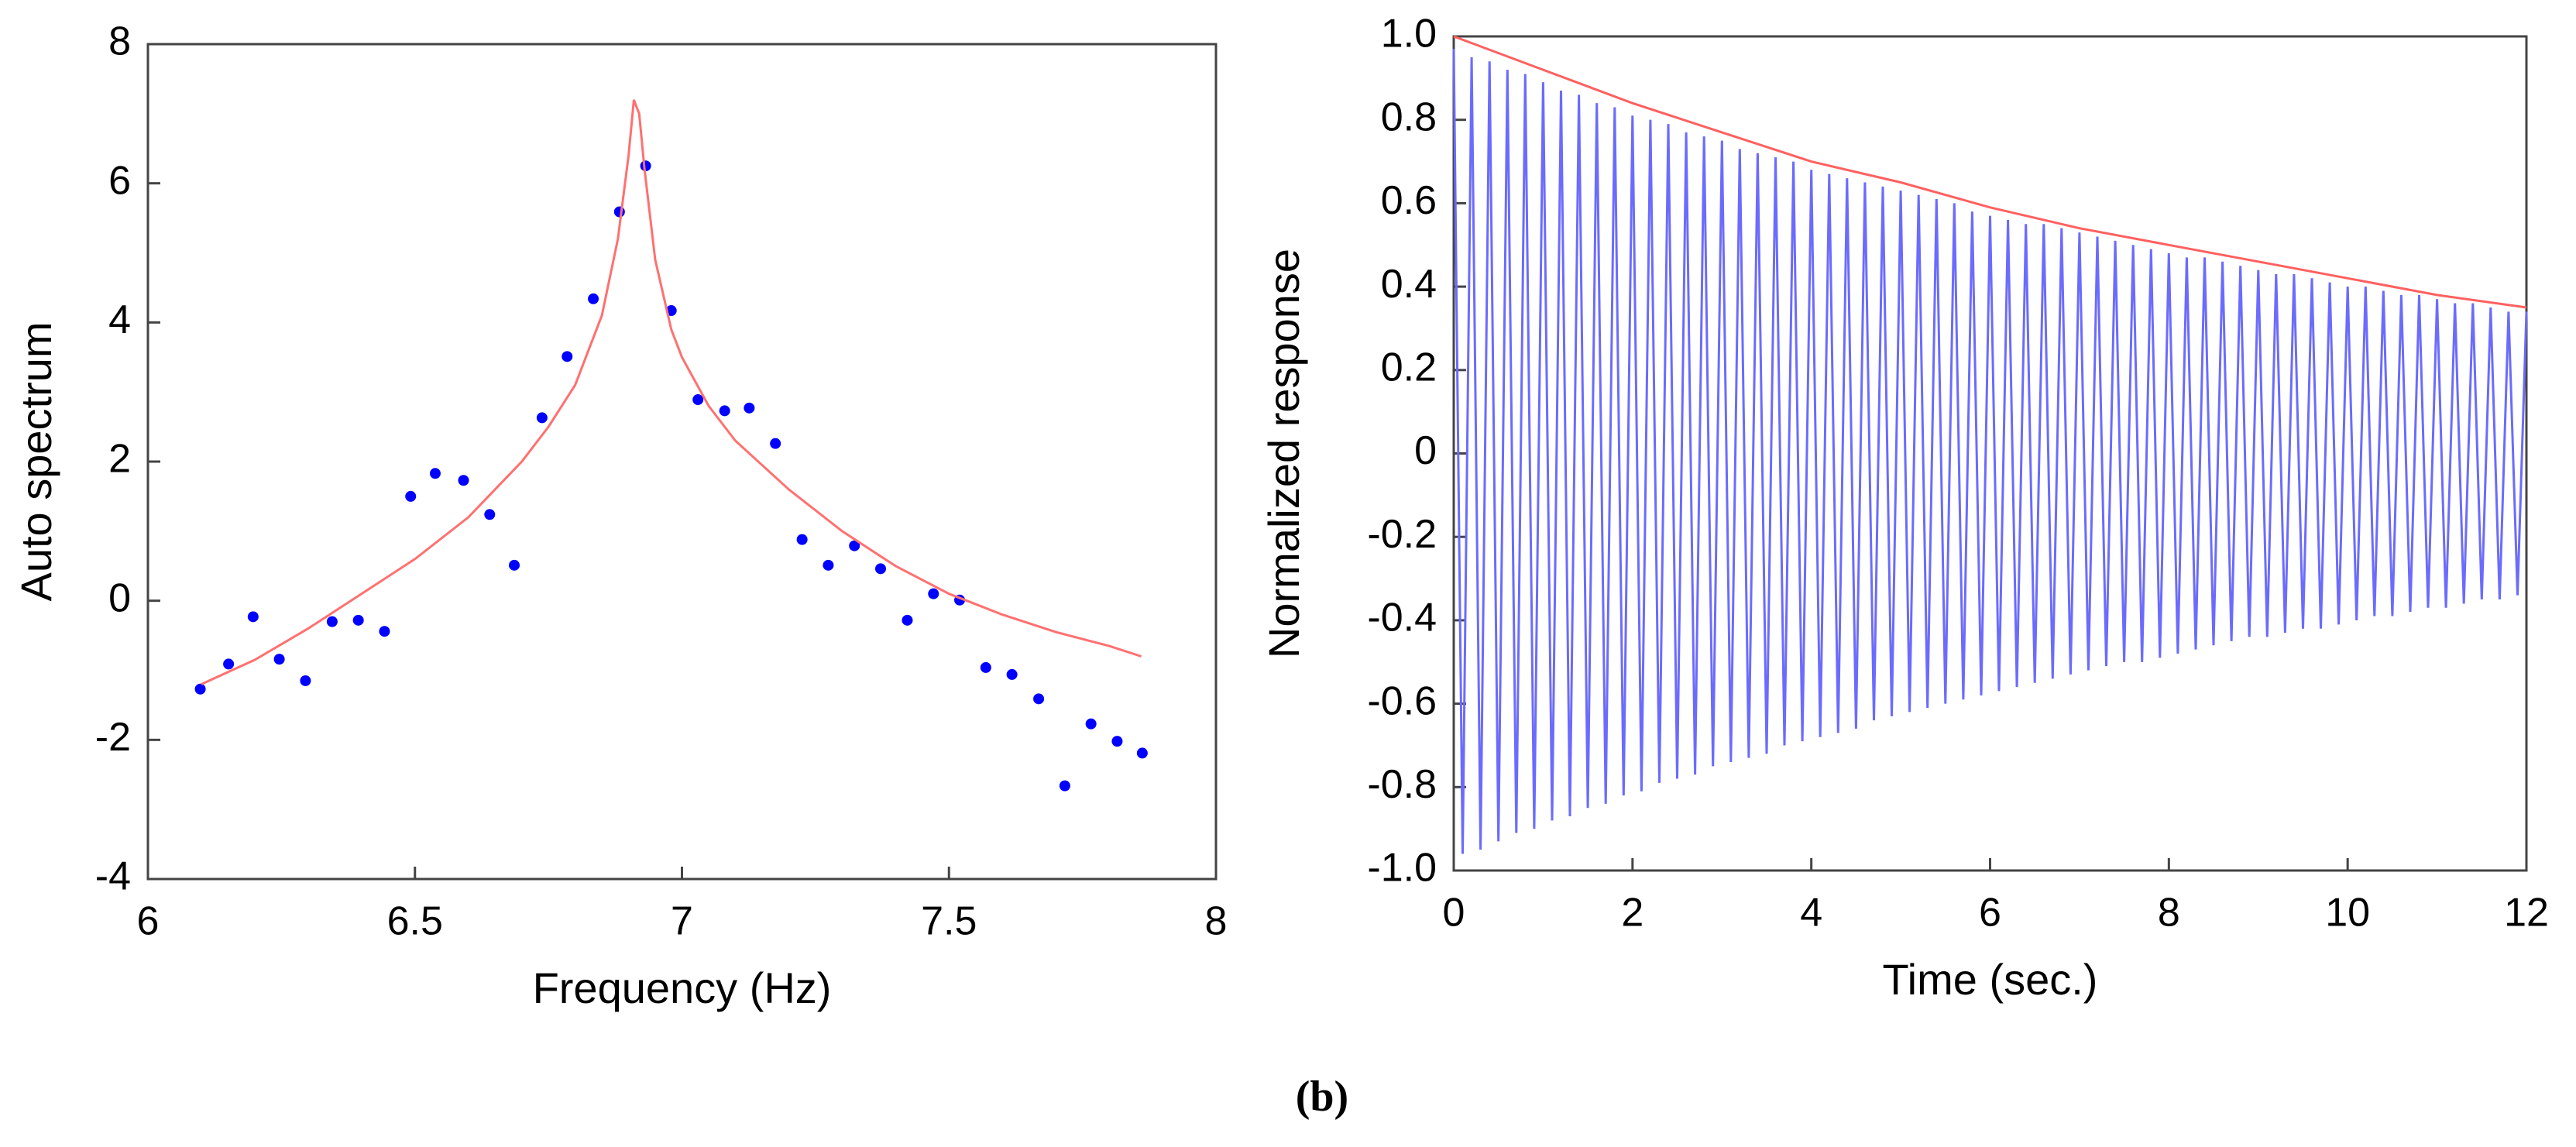 Image resolution: width=2576 pixels, height=1147 pixels. What do you see at coordinates (119, 319) in the screenshot?
I see `y-tick-label: 4` at bounding box center [119, 319].